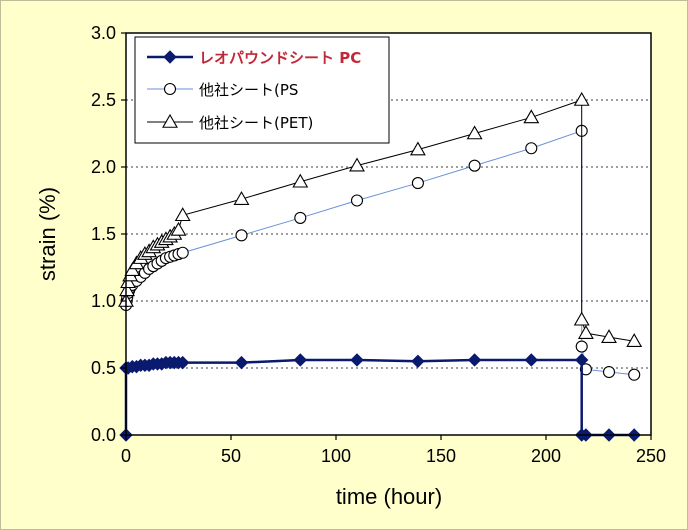 The width and height of the screenshot is (688, 530). What do you see at coordinates (103, 100) in the screenshot?
I see `y-tick-label-5: 2.5` at bounding box center [103, 100].